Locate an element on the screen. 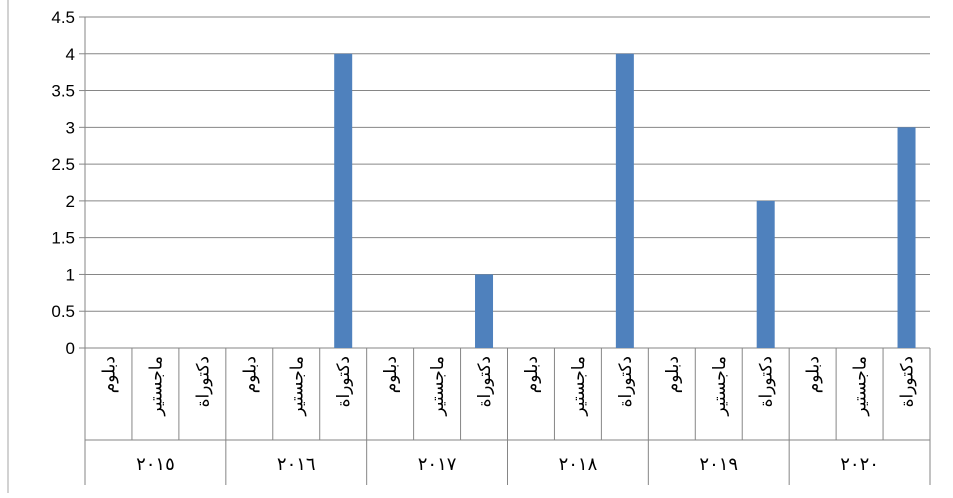 This screenshot has width=953, height=498. y-tick-label: 1 is located at coordinates (70, 274).